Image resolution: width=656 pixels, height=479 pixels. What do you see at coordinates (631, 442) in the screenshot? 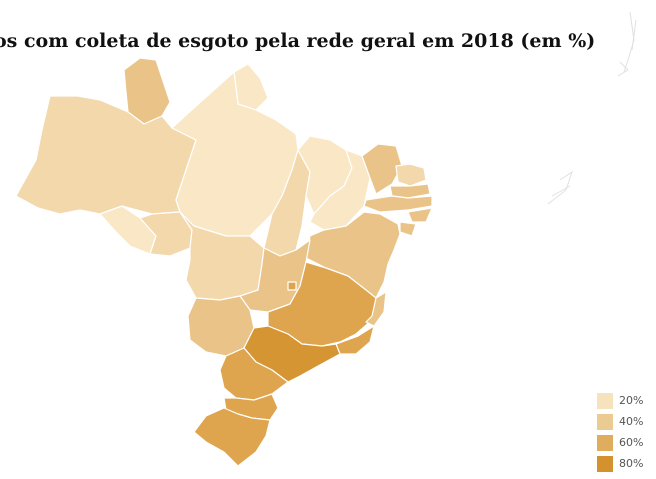
I see `legend-label: 60%` at bounding box center [631, 442].